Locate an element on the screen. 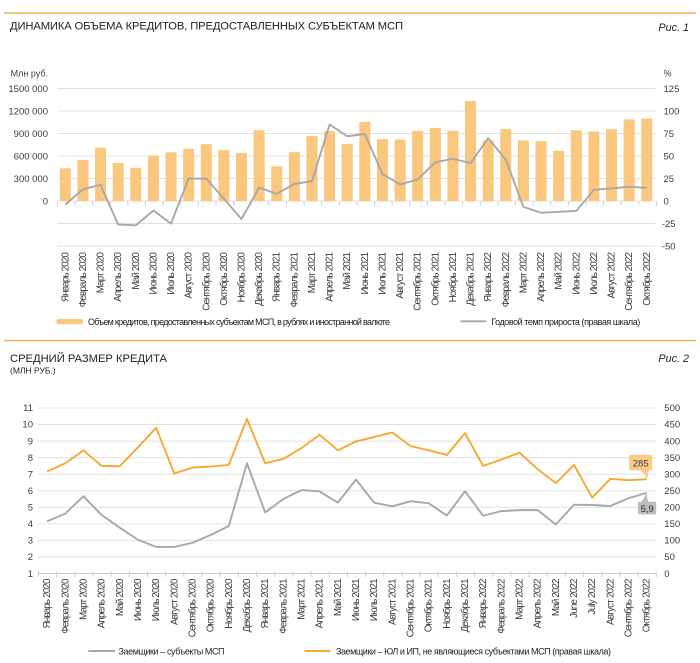 This screenshot has height=663, width=700. svg-text: 200 is located at coordinates (672, 508).